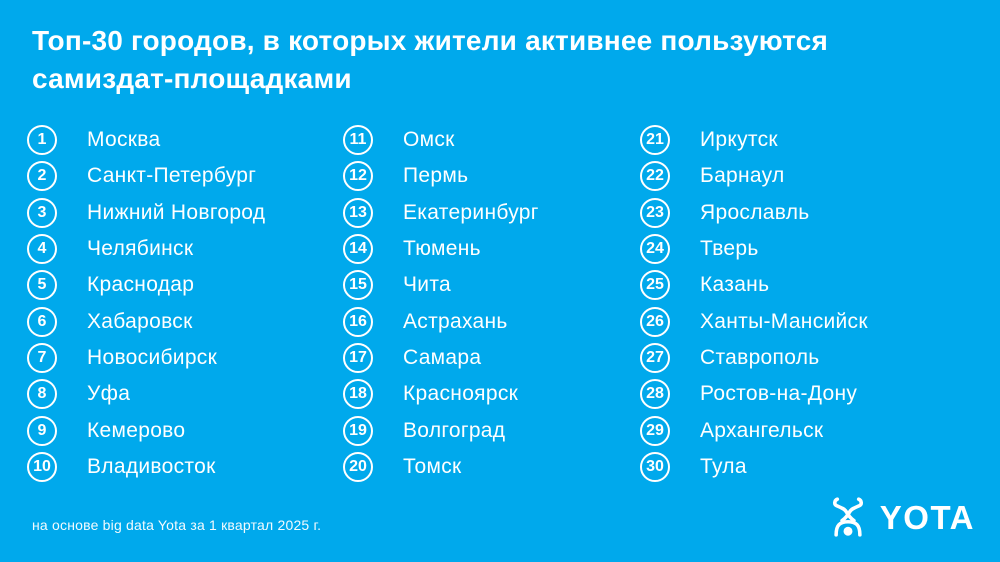 This screenshot has height=562, width=1000. I want to click on city-label: Самара, so click(442, 357).